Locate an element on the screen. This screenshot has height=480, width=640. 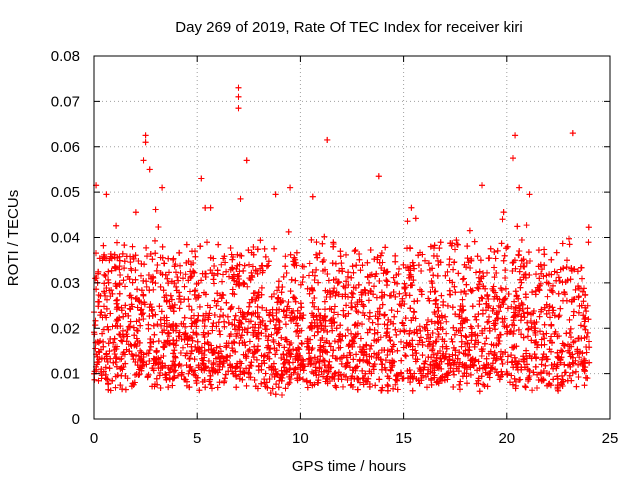
y-tick-label: 0.02 is located at coordinates (65, 328).